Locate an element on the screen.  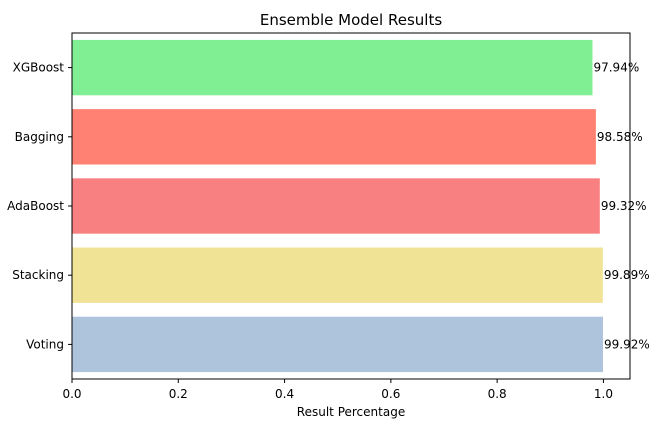
data-labels-group: 99.92% 99.89% 99.32% 98.58% 97.94% is located at coordinates (621, 206).